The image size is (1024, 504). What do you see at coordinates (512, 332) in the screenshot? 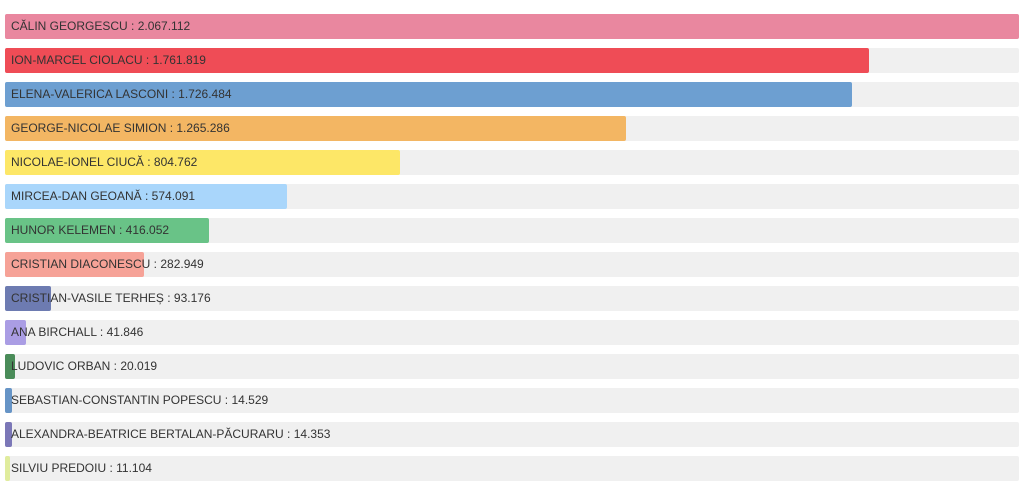
I see `bar-track: ANA BIRCHALL : 41.846` at bounding box center [512, 332].